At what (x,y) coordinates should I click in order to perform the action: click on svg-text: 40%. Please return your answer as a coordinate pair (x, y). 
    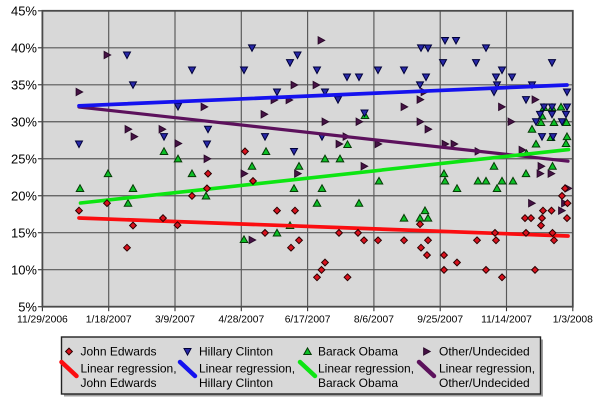
    Looking at the image, I should click on (24, 47).